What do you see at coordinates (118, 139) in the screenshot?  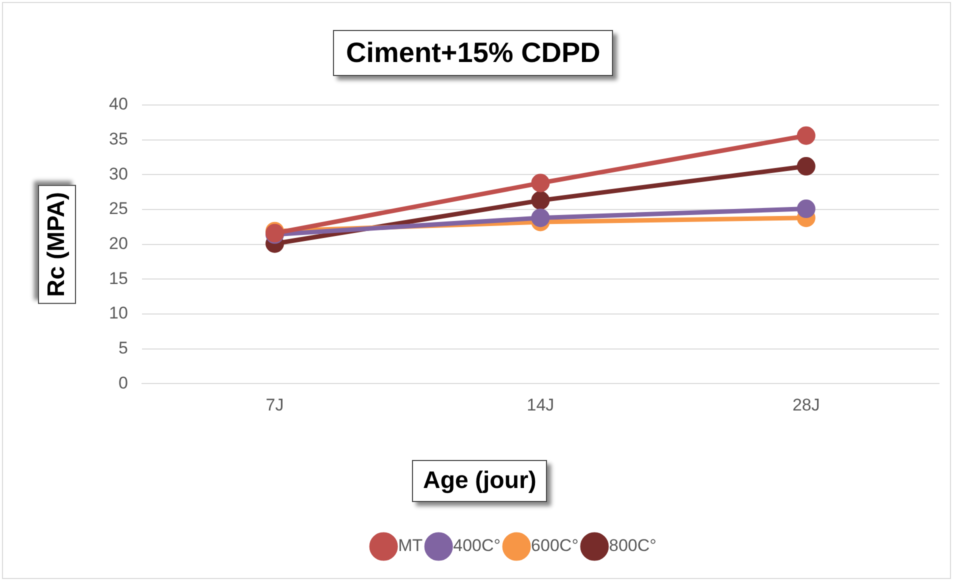 I see `y-tick-label: 35` at bounding box center [118, 139].